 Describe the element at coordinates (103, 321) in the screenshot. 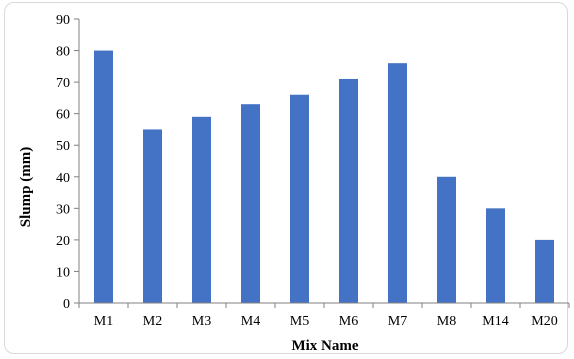

I see `x-tick-label-m1: M1` at that location.